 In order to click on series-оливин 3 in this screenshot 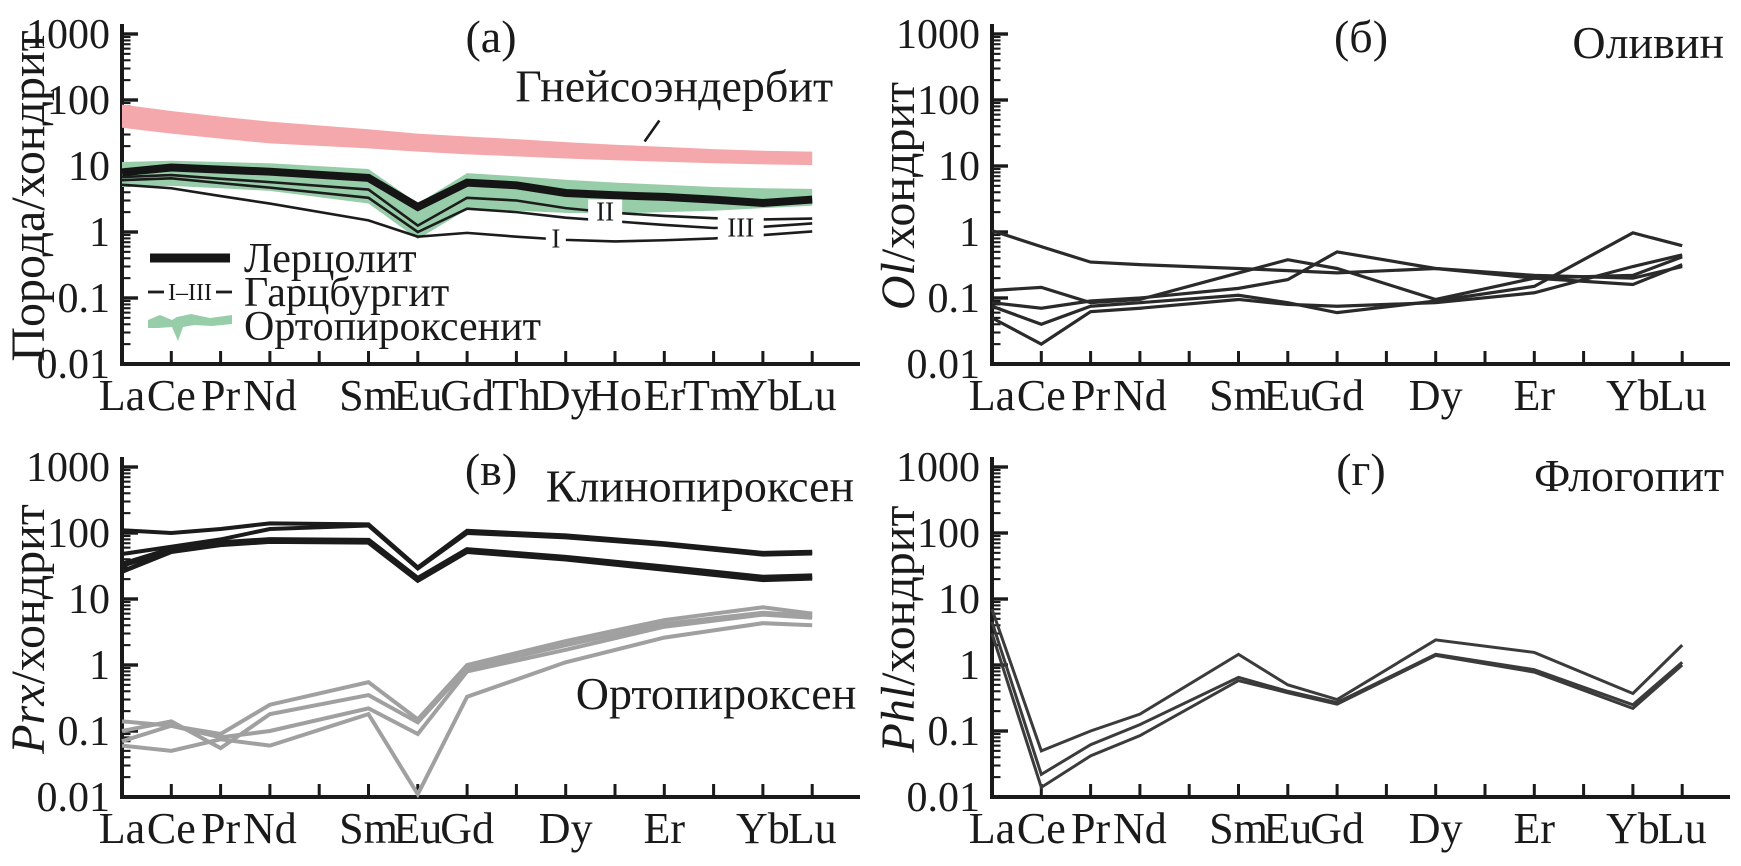, I will do `click(1337, 280)`.